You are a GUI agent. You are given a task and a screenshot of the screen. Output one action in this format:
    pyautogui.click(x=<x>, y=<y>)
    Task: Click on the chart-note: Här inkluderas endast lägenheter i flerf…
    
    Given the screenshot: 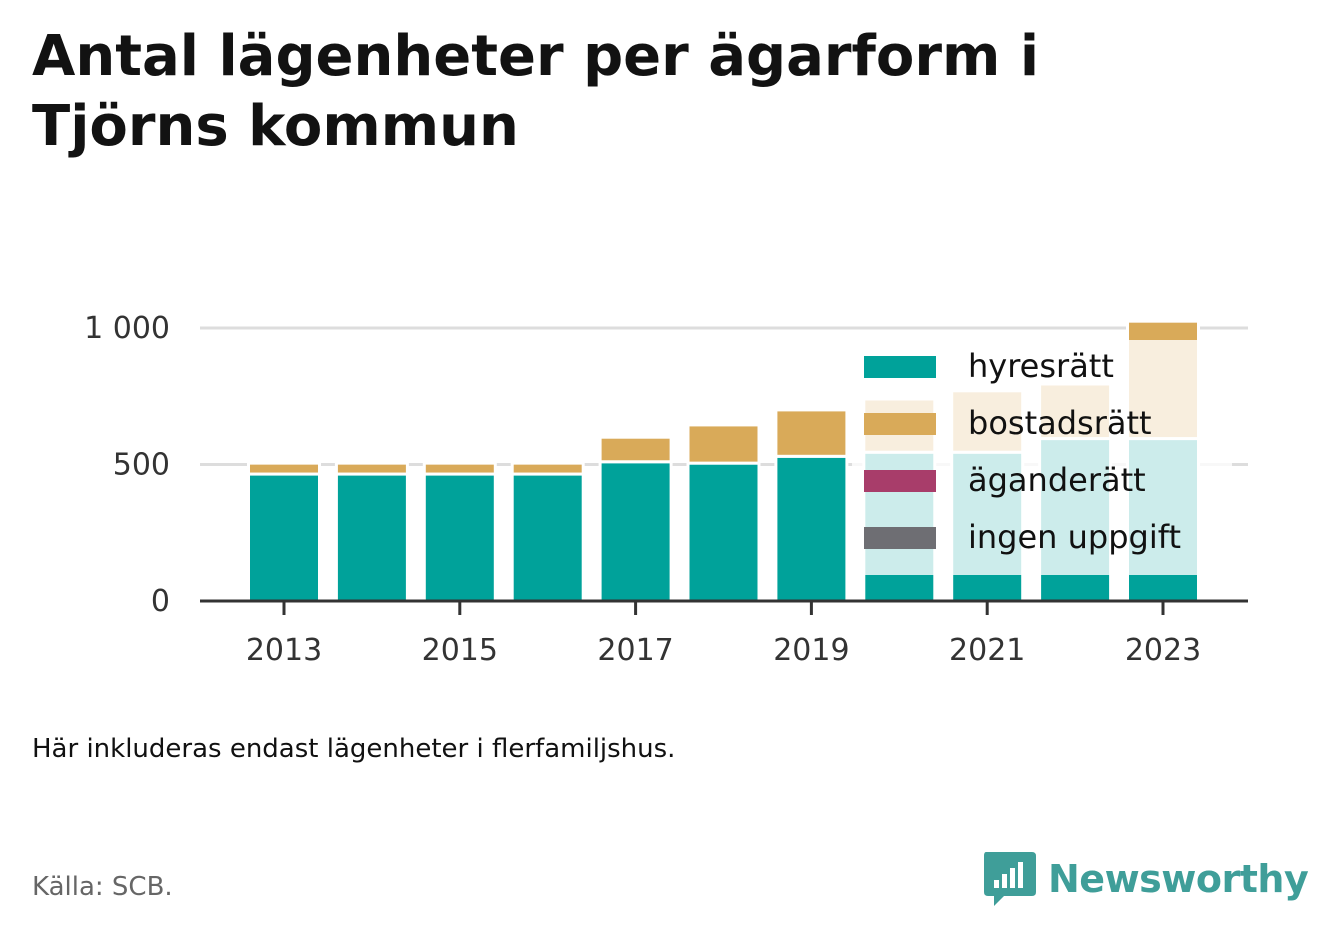 What is the action you would take?
    pyautogui.click(x=354, y=749)
    